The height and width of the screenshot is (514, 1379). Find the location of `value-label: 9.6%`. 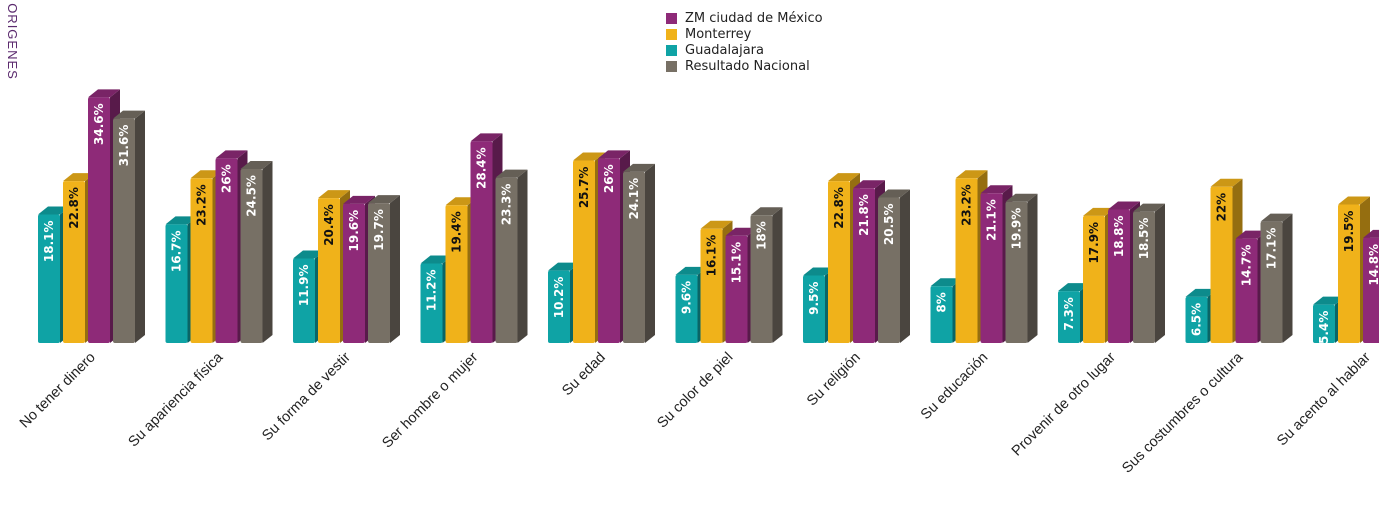

value-label: 9.6% is located at coordinates (687, 297).